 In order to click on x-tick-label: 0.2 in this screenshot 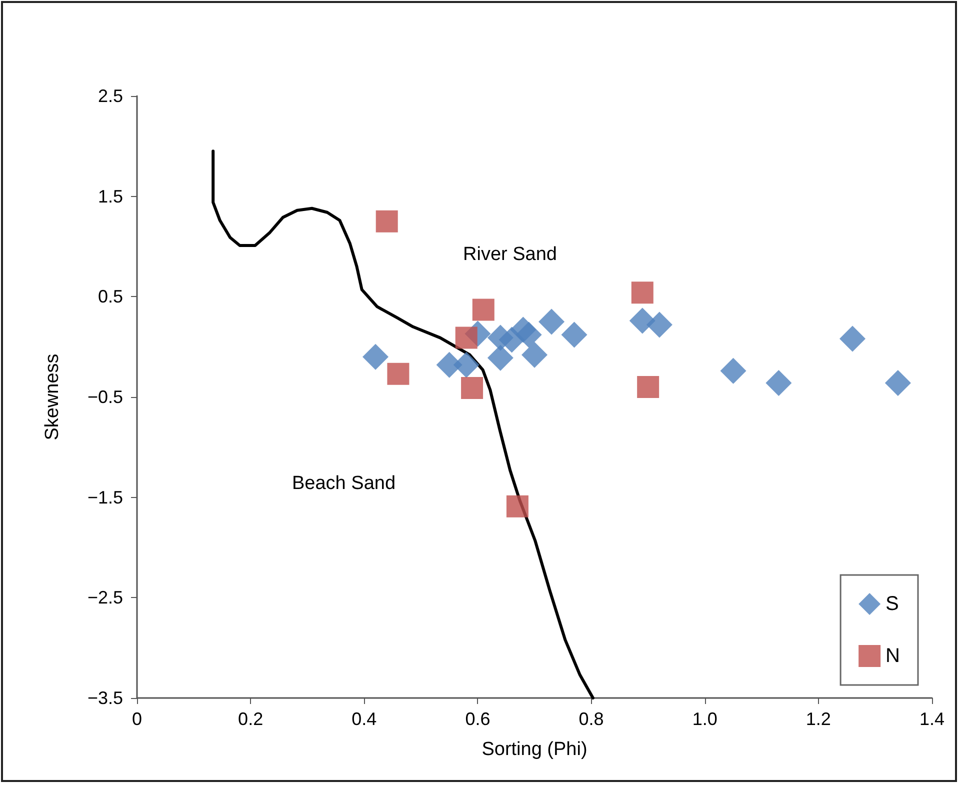, I will do `click(251, 719)`.